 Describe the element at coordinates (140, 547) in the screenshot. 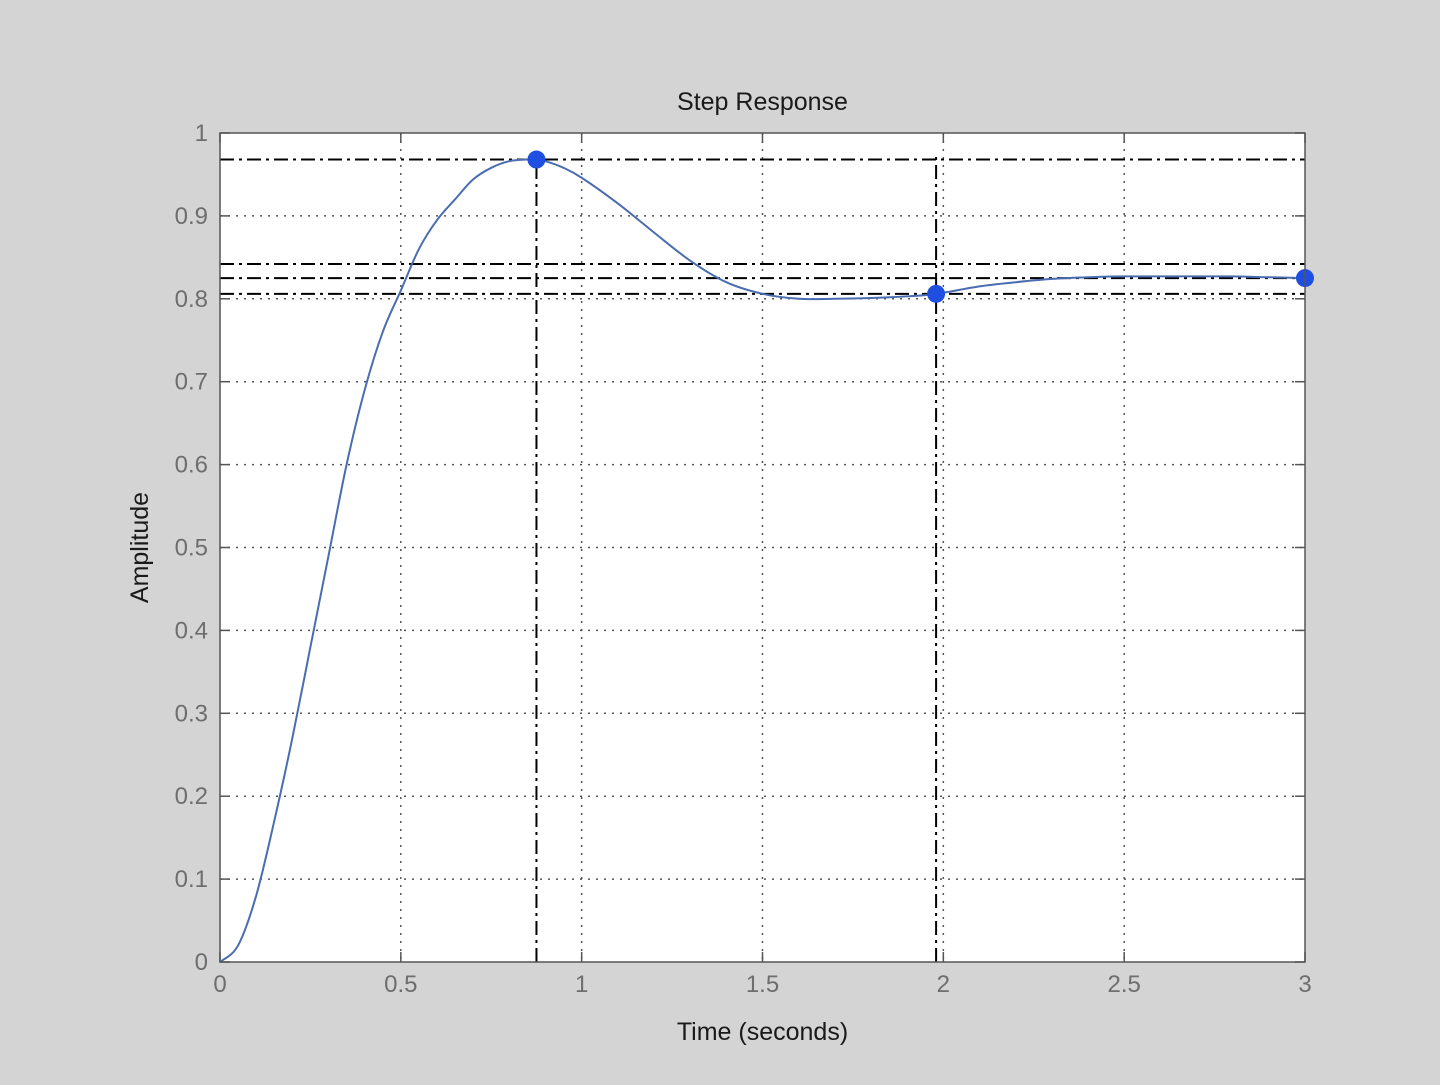

I see `y-axis-label: Amplitude` at that location.